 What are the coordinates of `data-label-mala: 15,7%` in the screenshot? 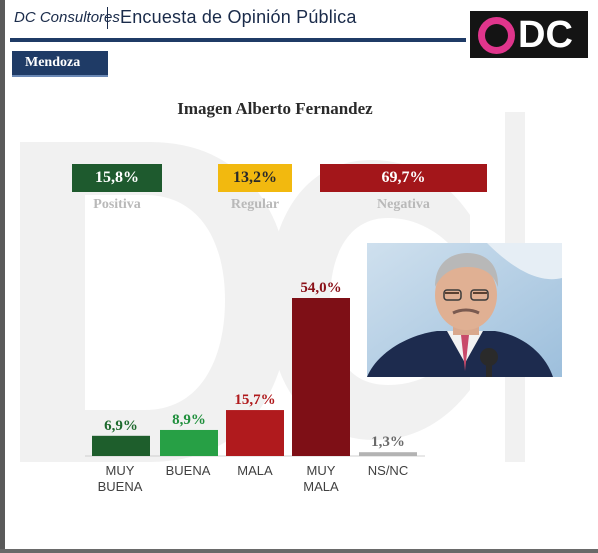 It's located at (254, 400).